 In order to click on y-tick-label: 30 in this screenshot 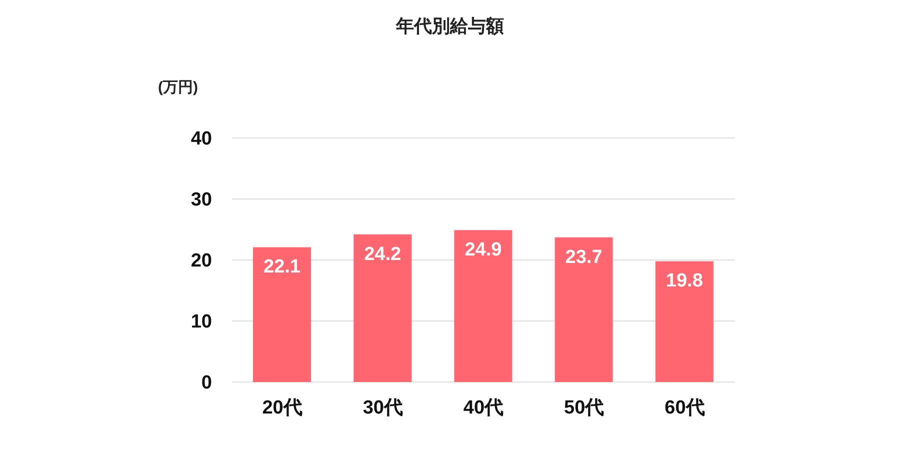, I will do `click(201, 200)`.